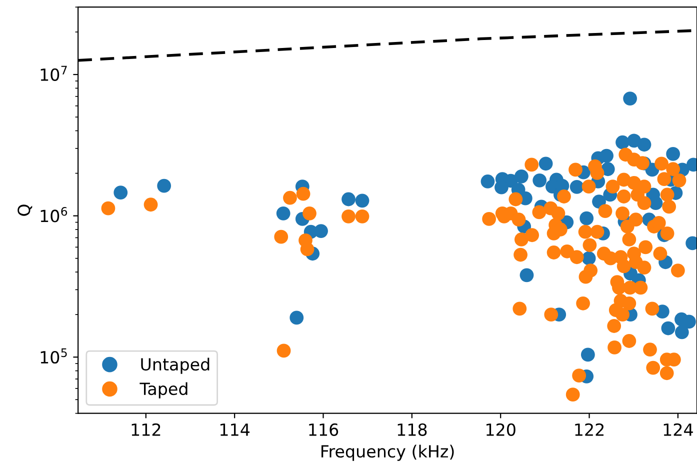 The width and height of the screenshot is (697, 474). What do you see at coordinates (54, 214) in the screenshot?
I see `y-tick-label: 10$^{6}$` at bounding box center [54, 214].